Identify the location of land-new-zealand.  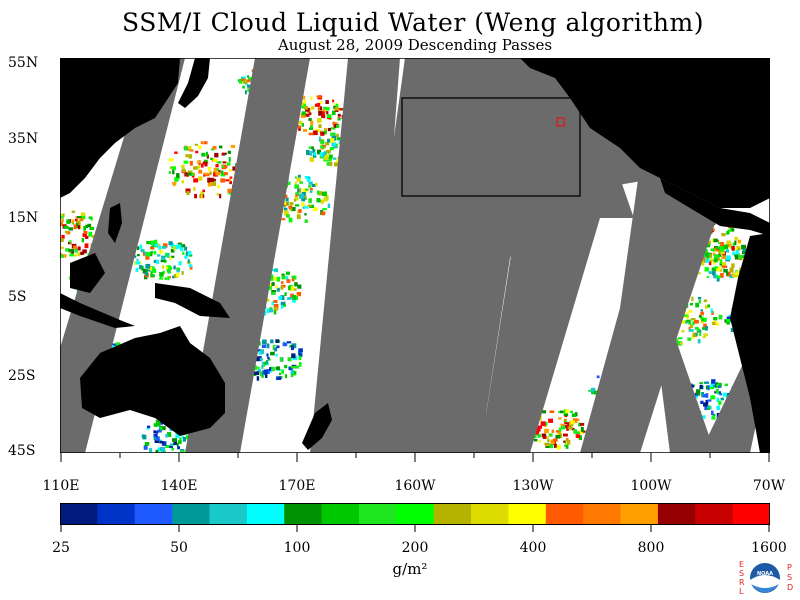
(317, 426).